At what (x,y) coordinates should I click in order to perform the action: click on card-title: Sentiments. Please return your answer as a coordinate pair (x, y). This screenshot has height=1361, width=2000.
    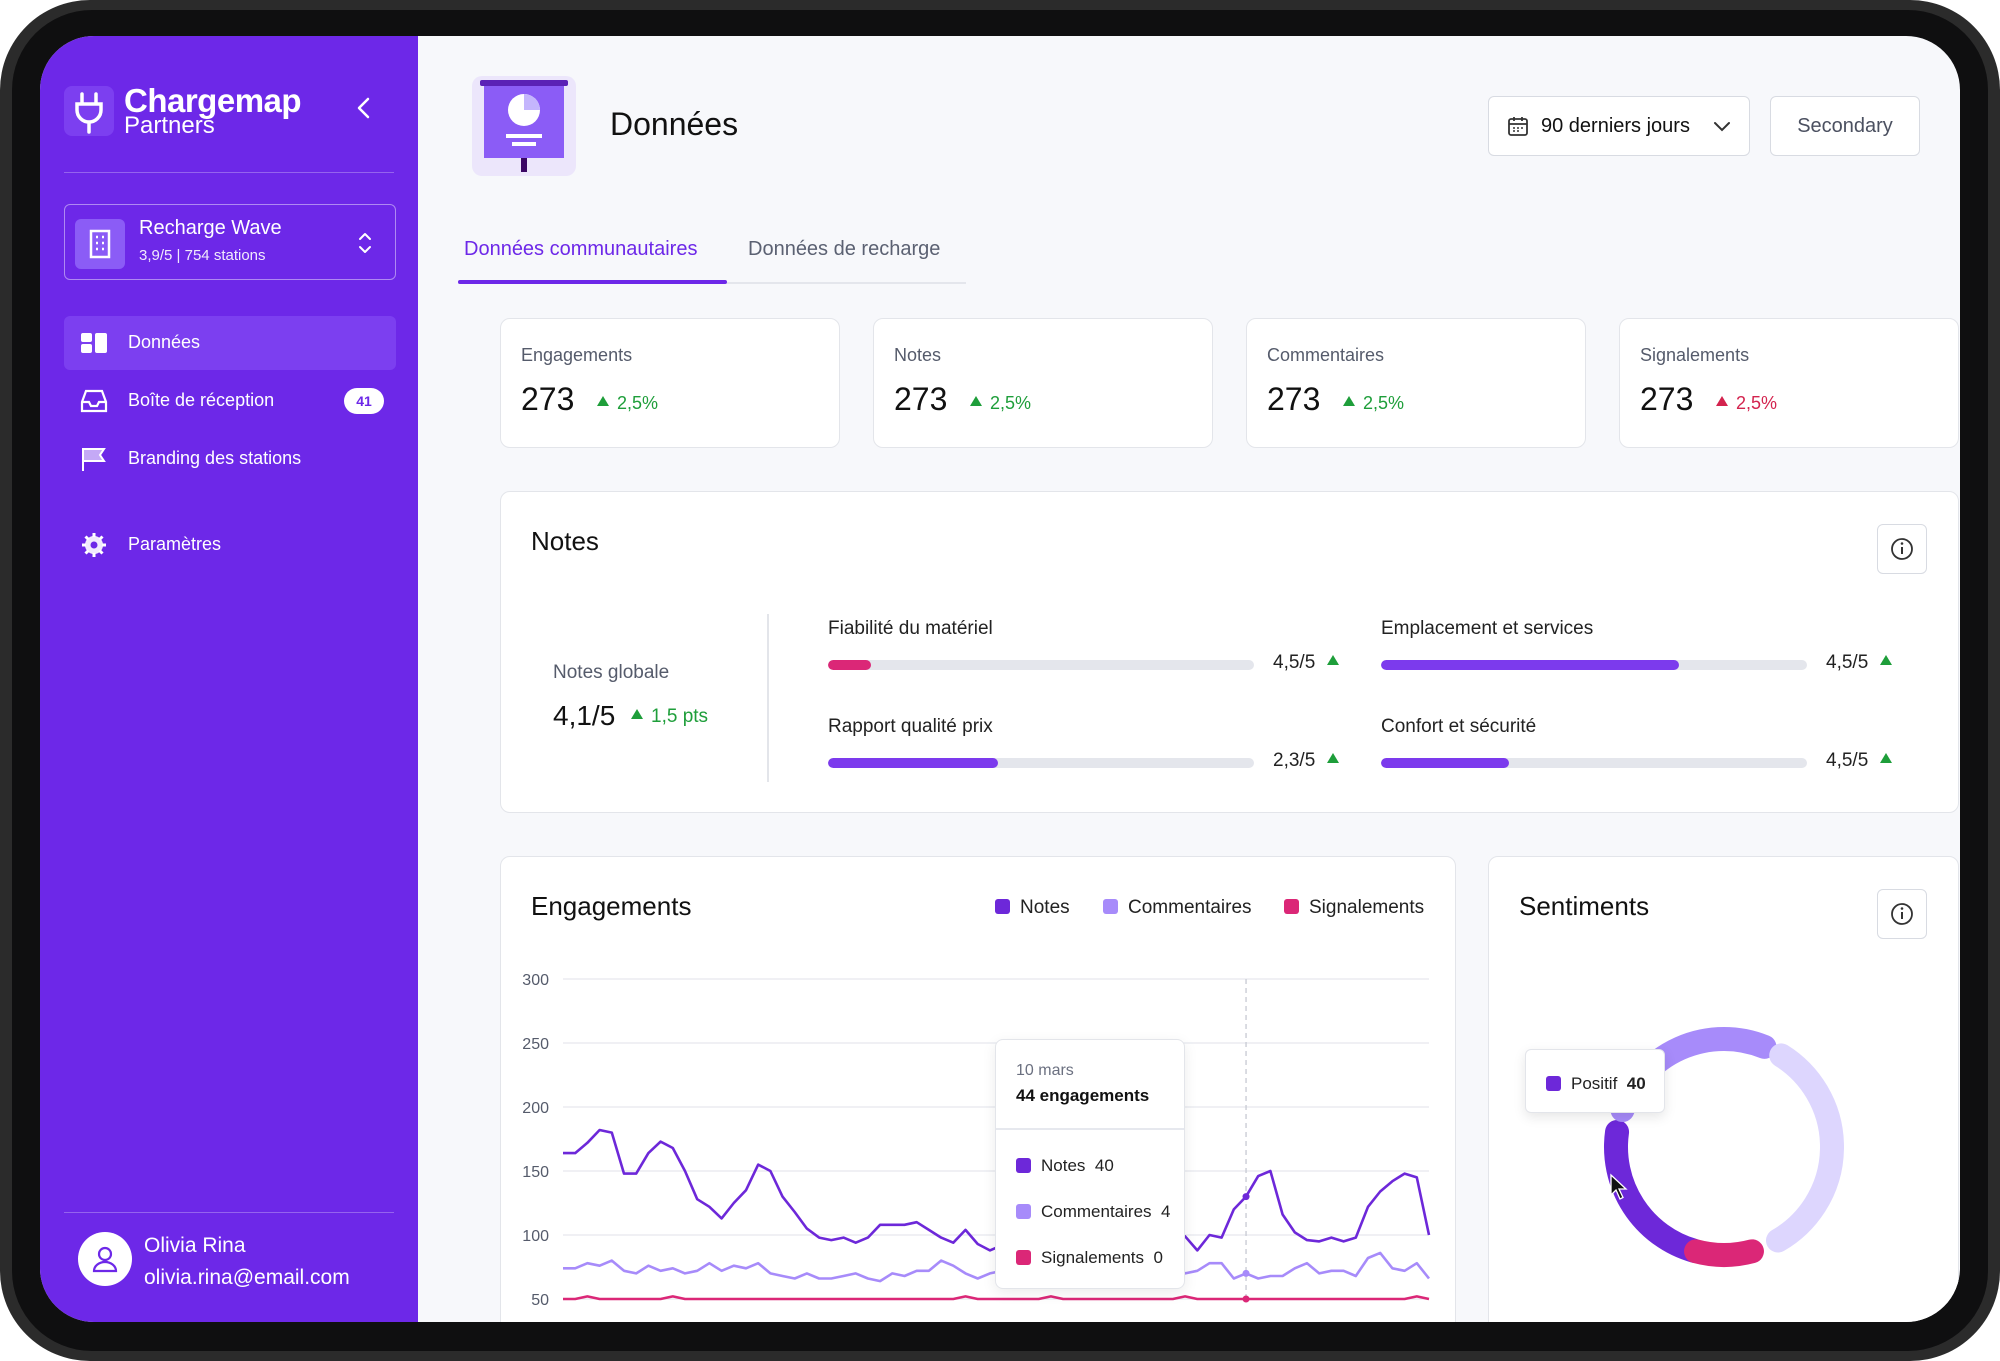
    Looking at the image, I should click on (1584, 906).